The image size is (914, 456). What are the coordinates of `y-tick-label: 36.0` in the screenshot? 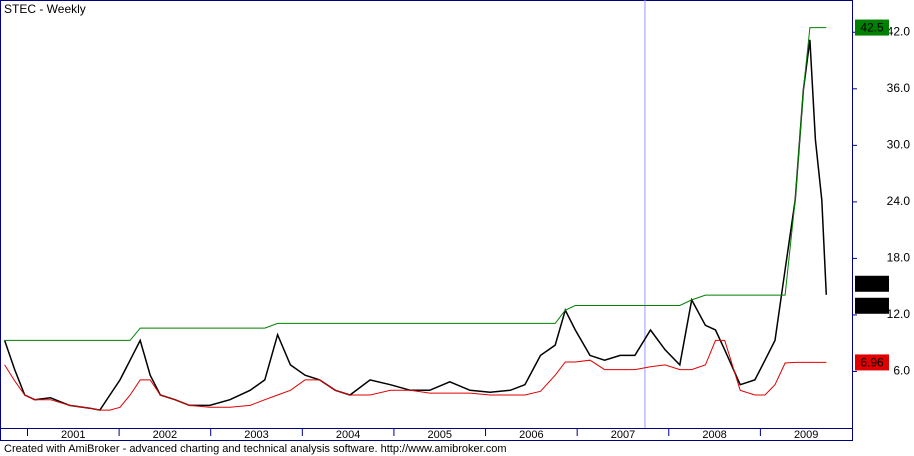 It's located at (899, 88).